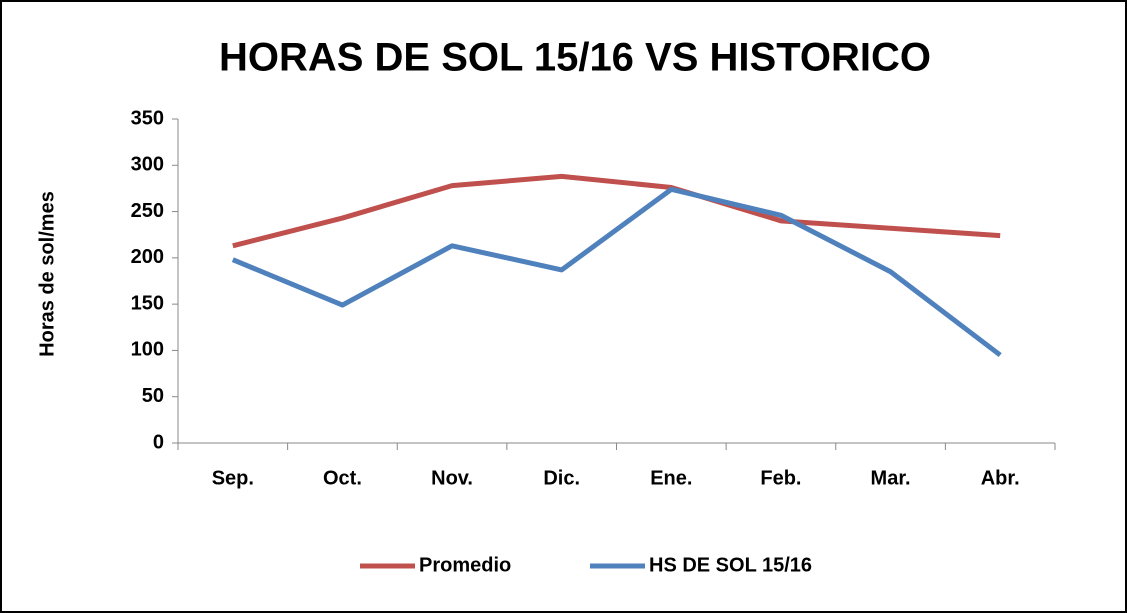  I want to click on y-tick-label: 50, so click(153, 396).